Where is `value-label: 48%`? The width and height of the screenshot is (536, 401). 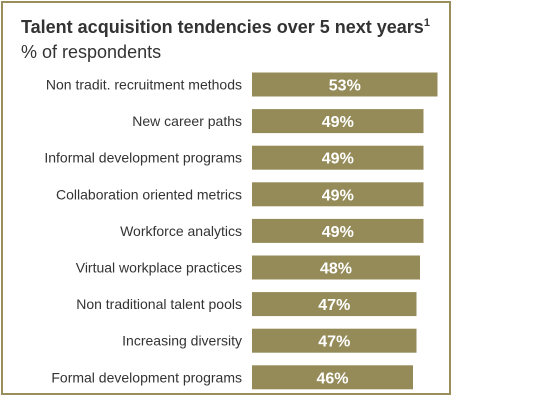 value-label: 48% is located at coordinates (336, 269).